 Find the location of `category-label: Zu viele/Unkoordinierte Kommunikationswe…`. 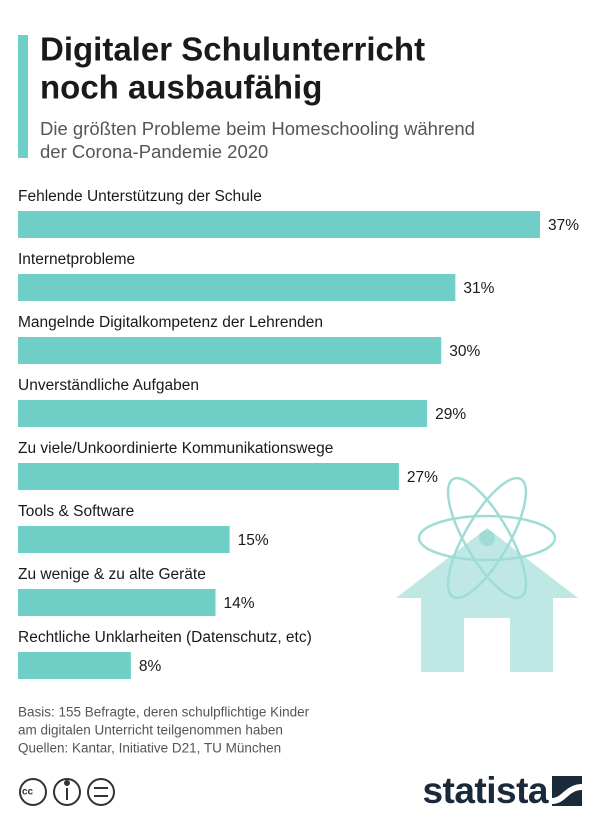

category-label: Zu viele/Unkoordinierte Kommunikationswe… is located at coordinates (175, 448).